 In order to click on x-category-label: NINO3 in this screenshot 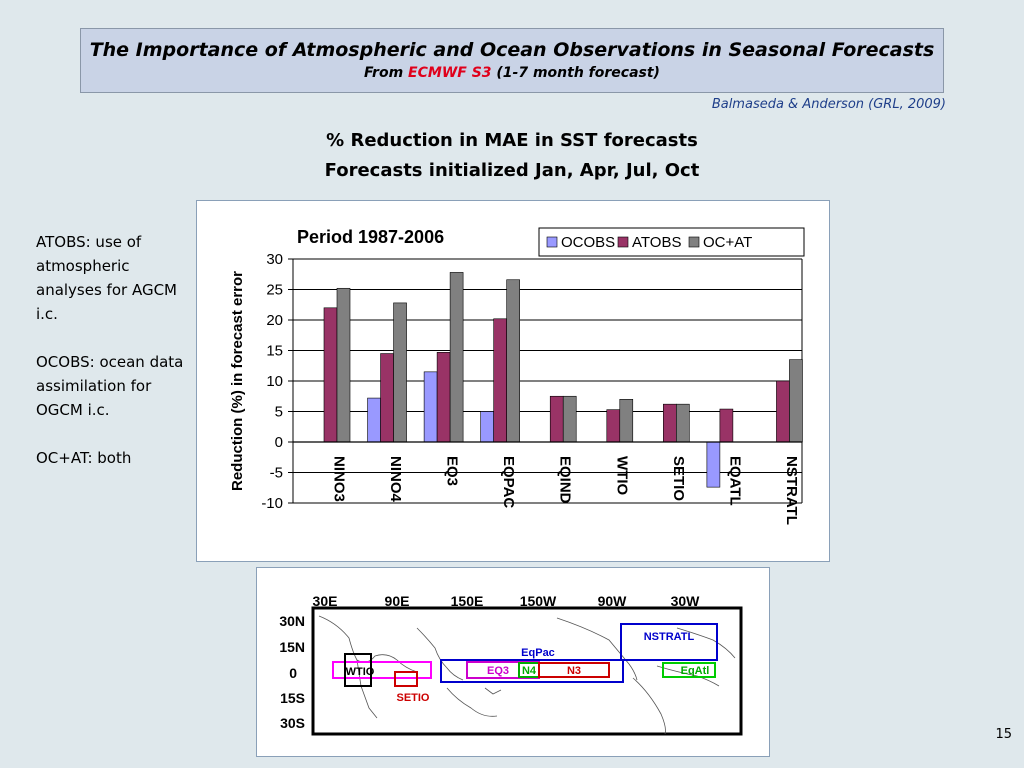, I will do `click(339, 479)`.